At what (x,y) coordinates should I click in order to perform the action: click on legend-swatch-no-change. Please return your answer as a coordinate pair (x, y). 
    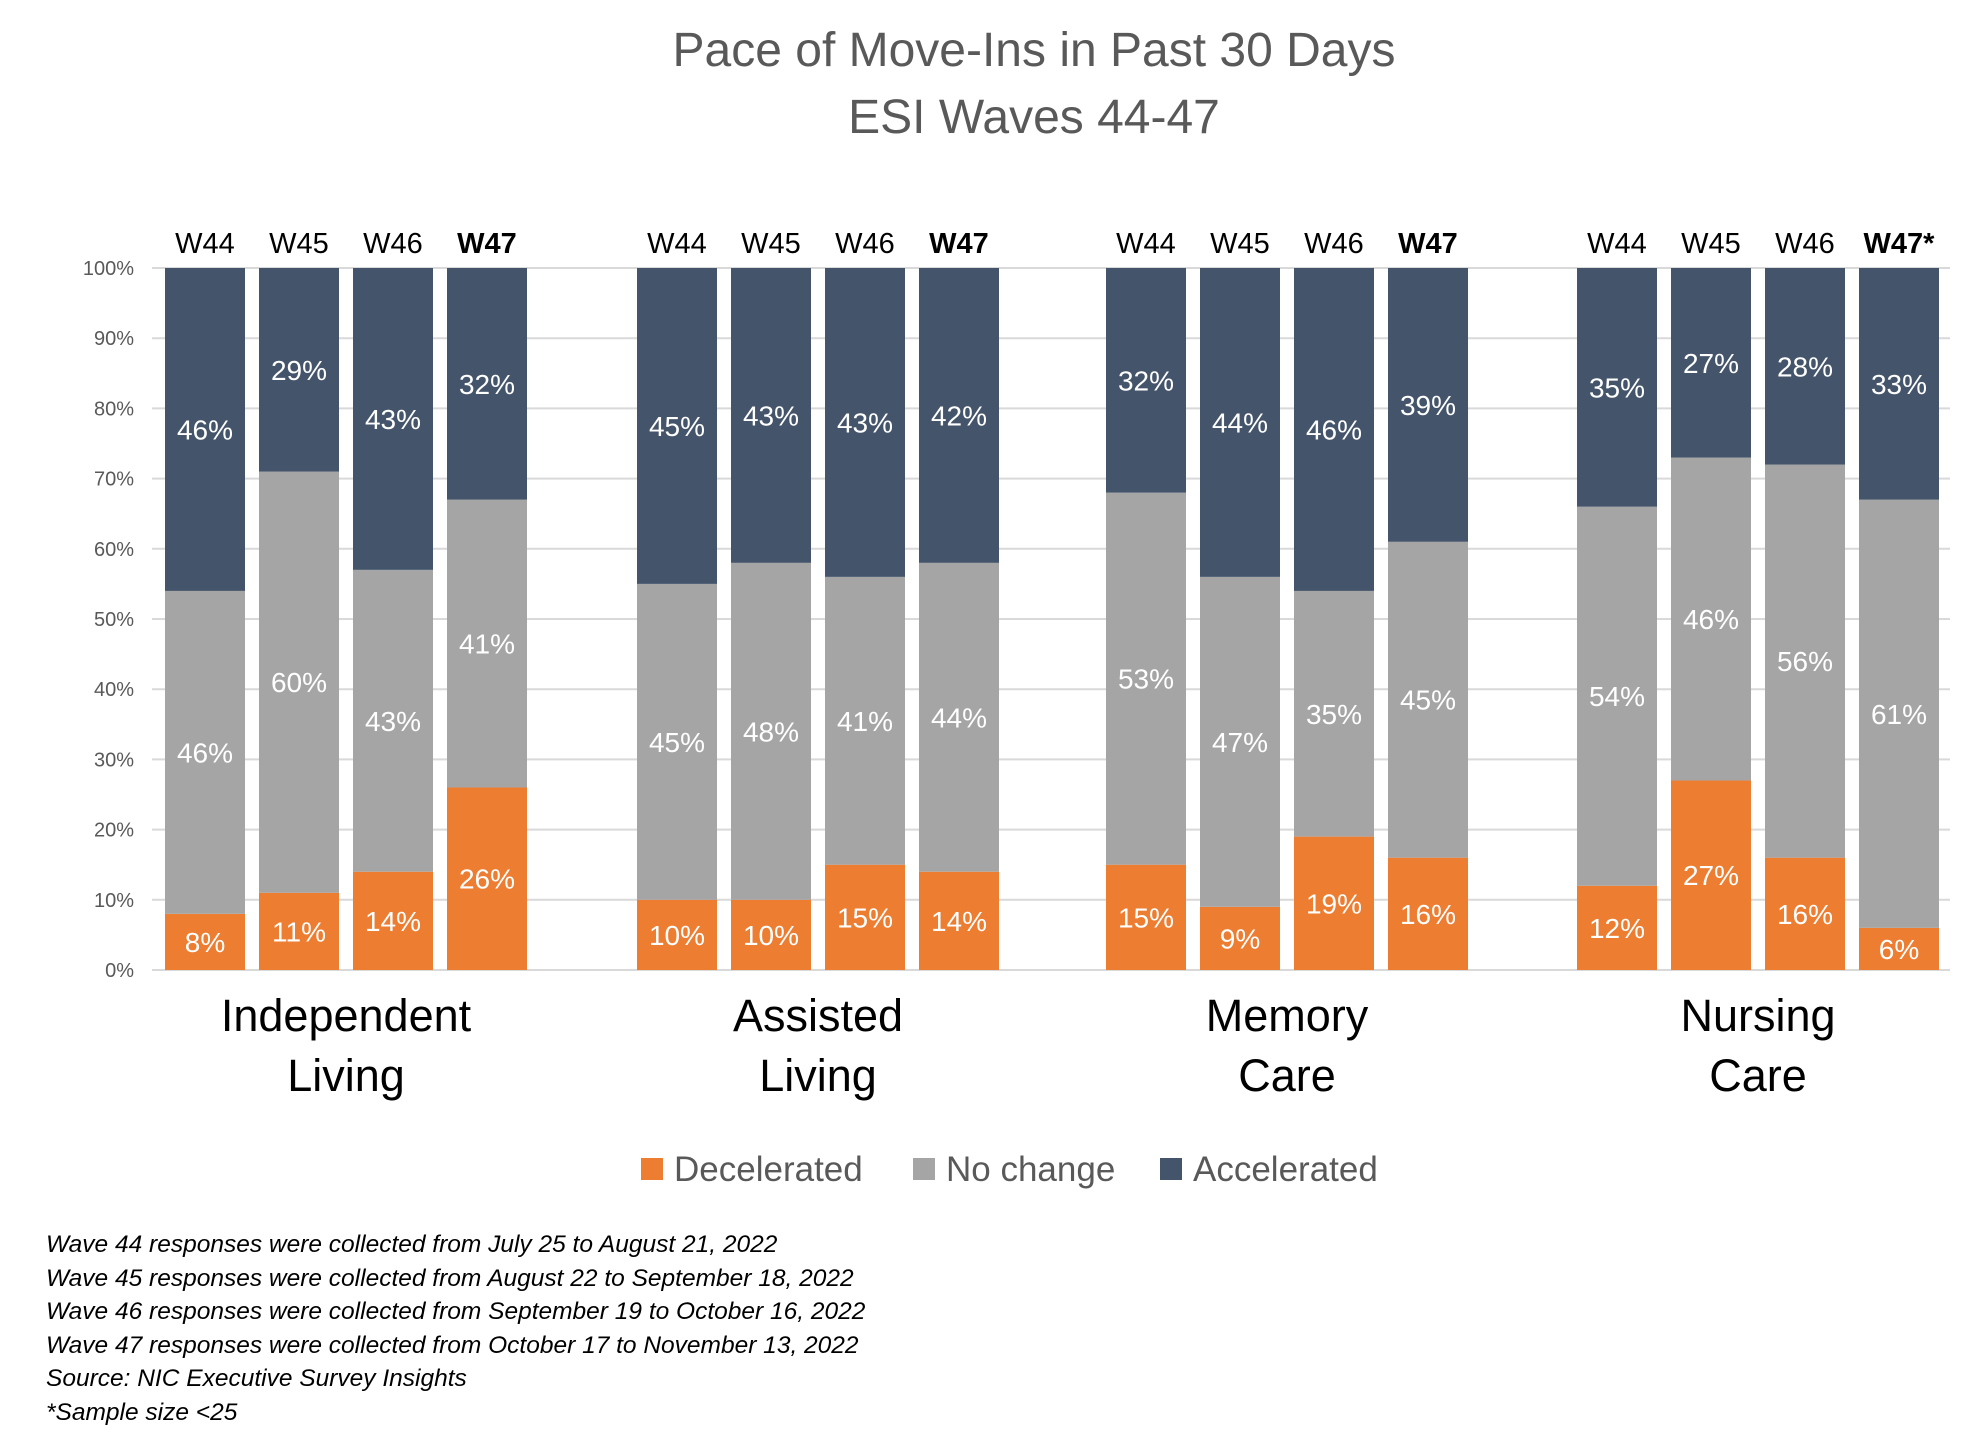
    Looking at the image, I should click on (924, 1169).